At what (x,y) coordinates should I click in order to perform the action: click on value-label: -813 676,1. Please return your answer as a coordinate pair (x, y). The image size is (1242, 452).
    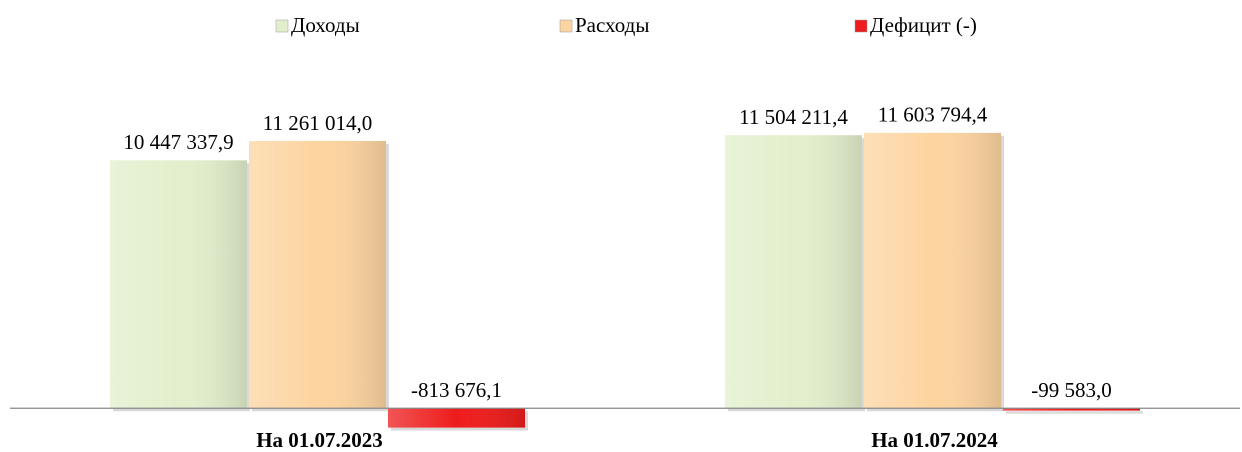
    Looking at the image, I should click on (456, 390).